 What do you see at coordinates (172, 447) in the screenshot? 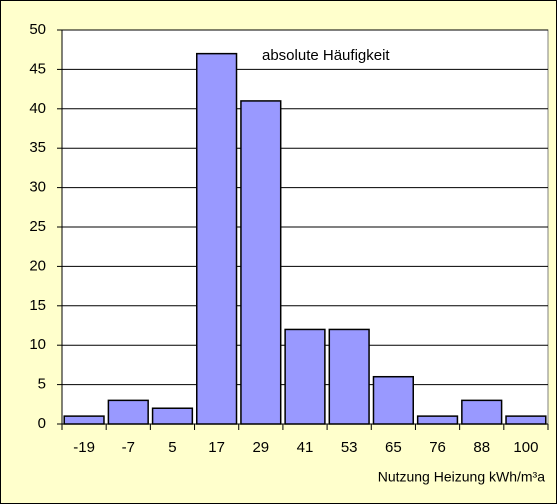
I see `x-tick-label: 5` at bounding box center [172, 447].